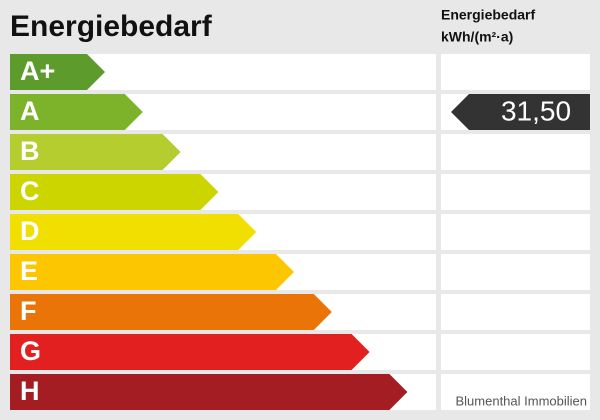 The image size is (600, 420). I want to click on class-label: A+, so click(37, 71).